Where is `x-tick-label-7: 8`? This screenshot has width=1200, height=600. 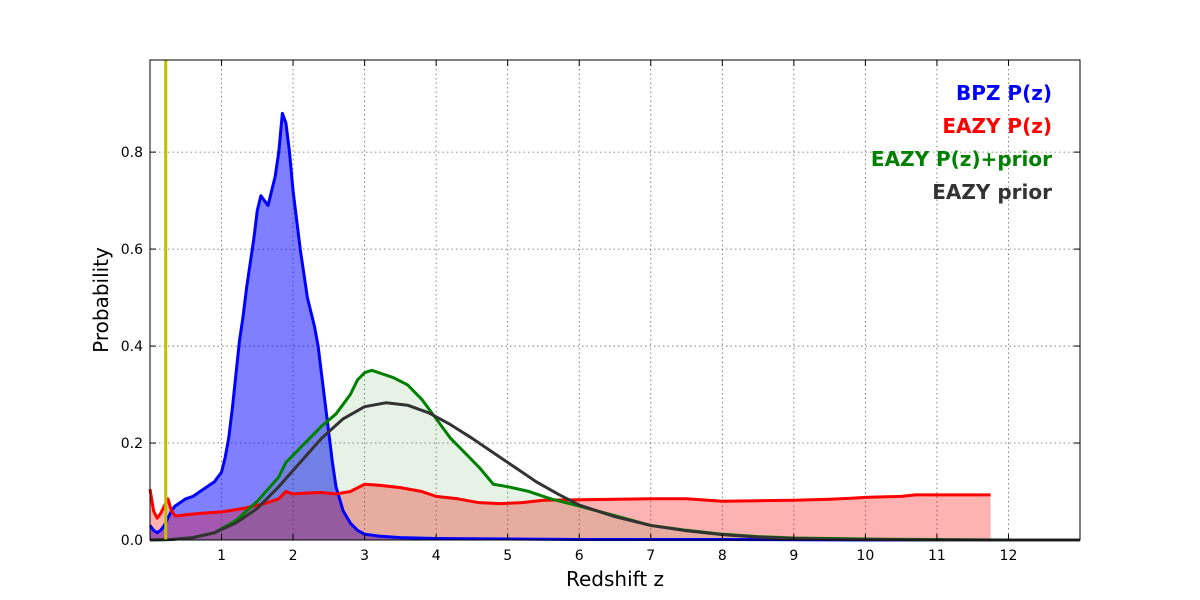
x-tick-label-7: 8 is located at coordinates (722, 556).